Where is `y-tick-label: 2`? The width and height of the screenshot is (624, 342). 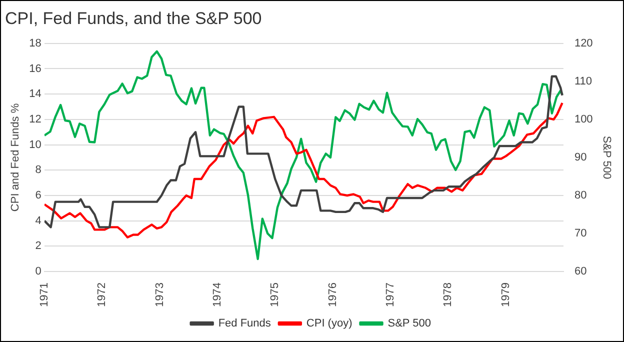
y-tick-label: 2 is located at coordinates (38, 246).